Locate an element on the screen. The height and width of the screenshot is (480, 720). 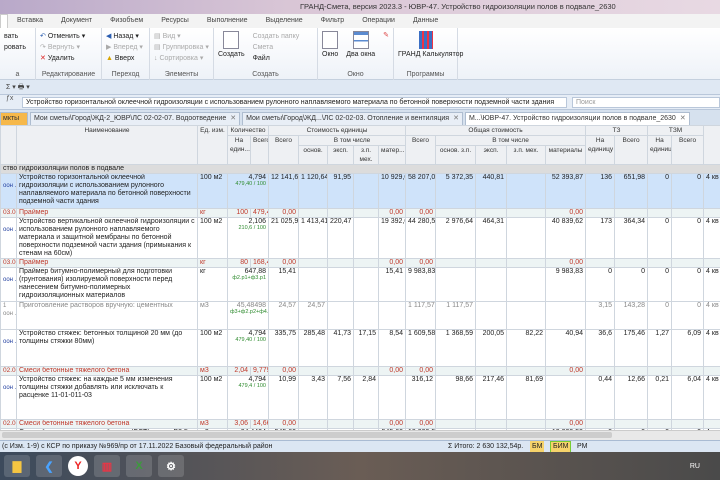
view-button: ▤ Вид ▾ is located at coordinates (167, 36).